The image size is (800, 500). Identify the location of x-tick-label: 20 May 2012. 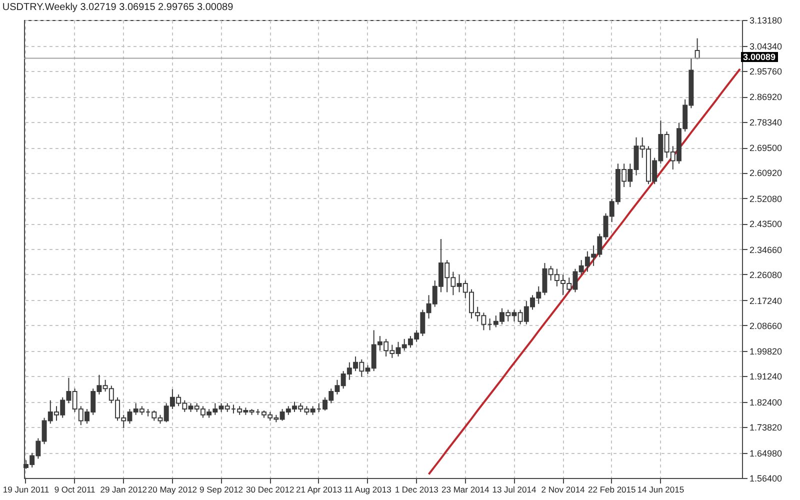
(173, 489).